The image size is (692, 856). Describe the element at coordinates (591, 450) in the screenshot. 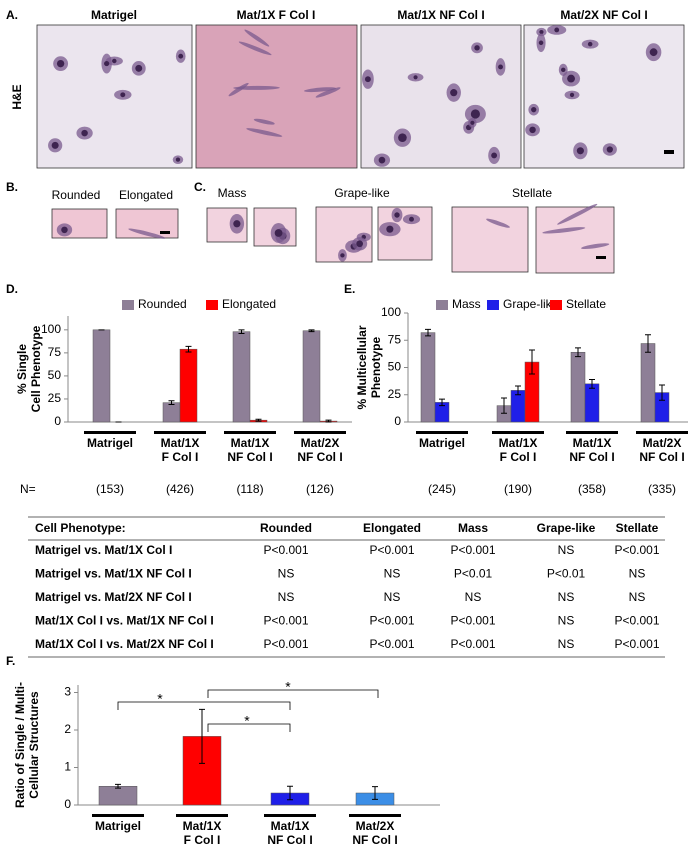

I see `x-tick-label: Mat/1X NF Col I` at that location.